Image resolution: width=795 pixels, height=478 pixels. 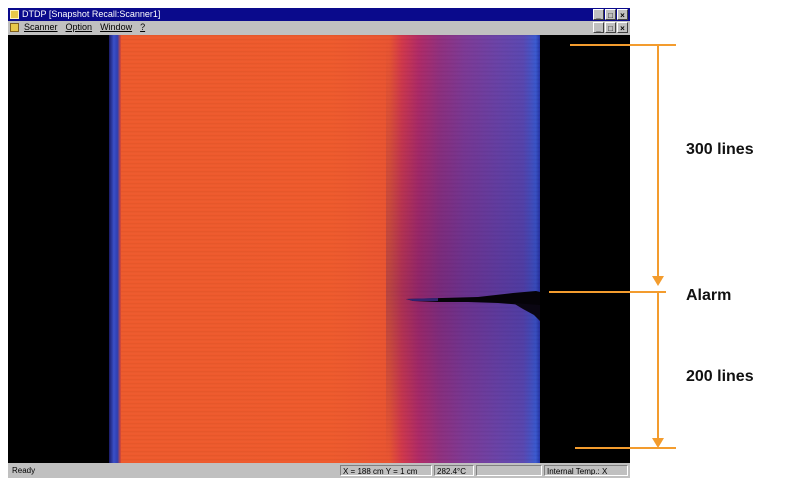 What do you see at coordinates (41, 27) in the screenshot?
I see `menu-scanner: Scanner` at bounding box center [41, 27].